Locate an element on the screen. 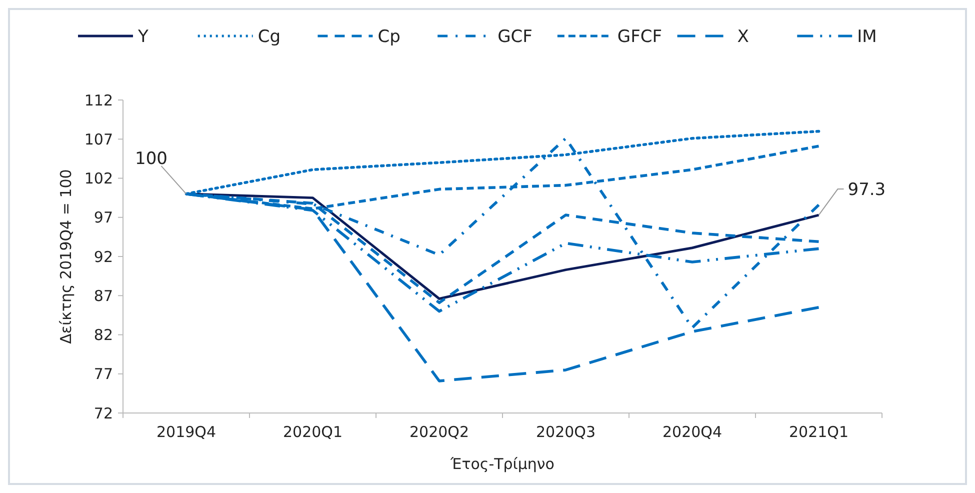  y-tick-label: 112 is located at coordinates (98, 100).